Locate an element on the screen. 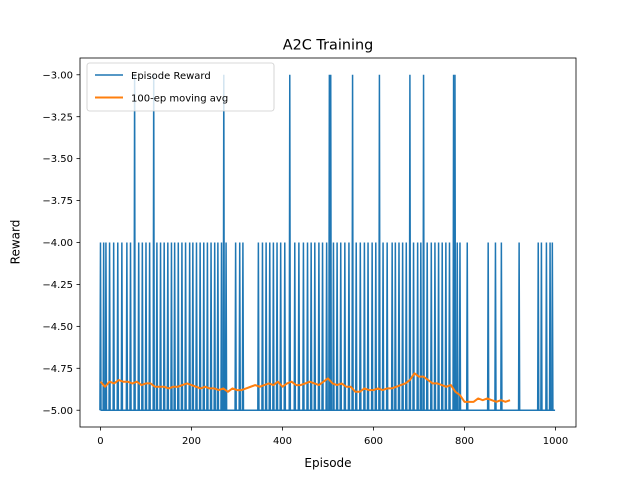 This screenshot has width=640, height=480. y-axis-label: Reward is located at coordinates (16, 242).